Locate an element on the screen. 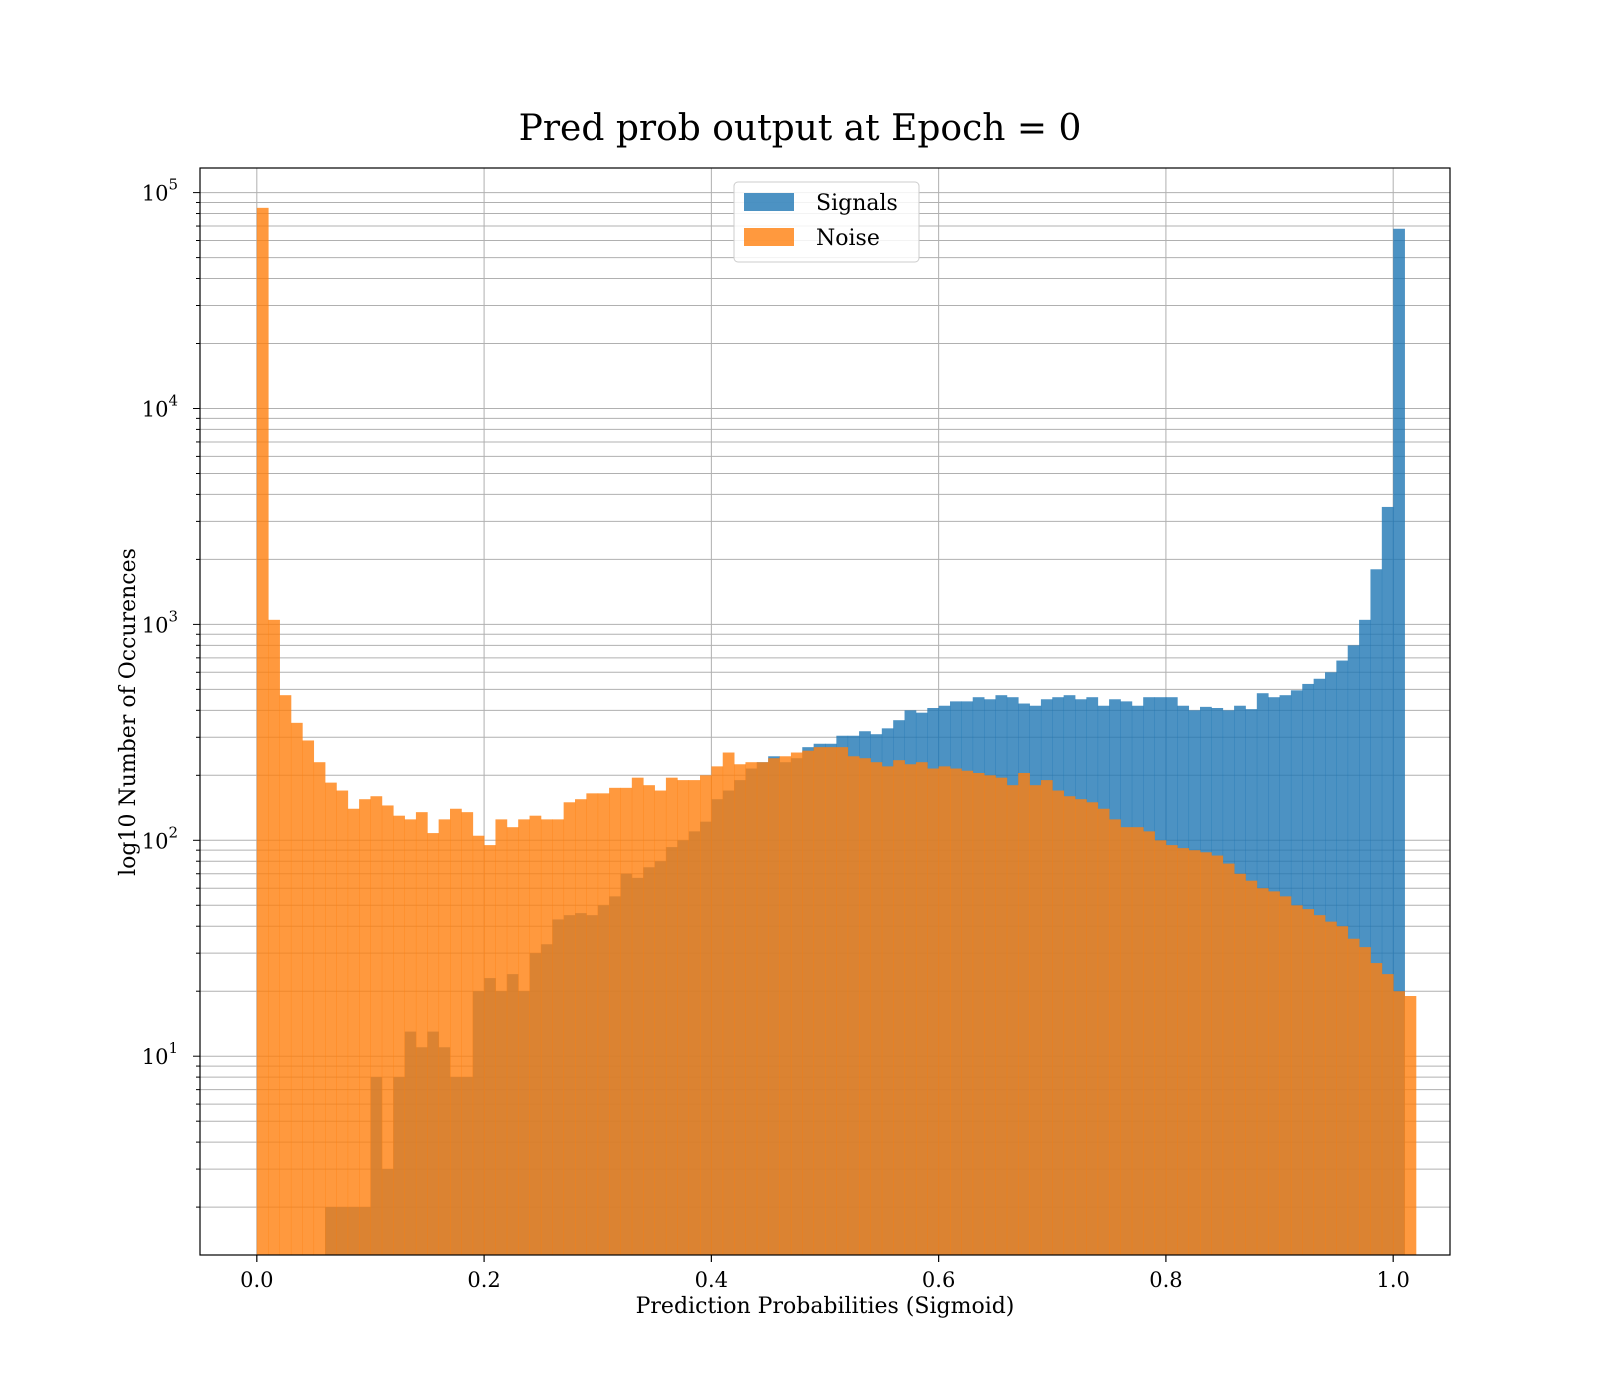  x-tick-label: 0.6 is located at coordinates (938, 1280).